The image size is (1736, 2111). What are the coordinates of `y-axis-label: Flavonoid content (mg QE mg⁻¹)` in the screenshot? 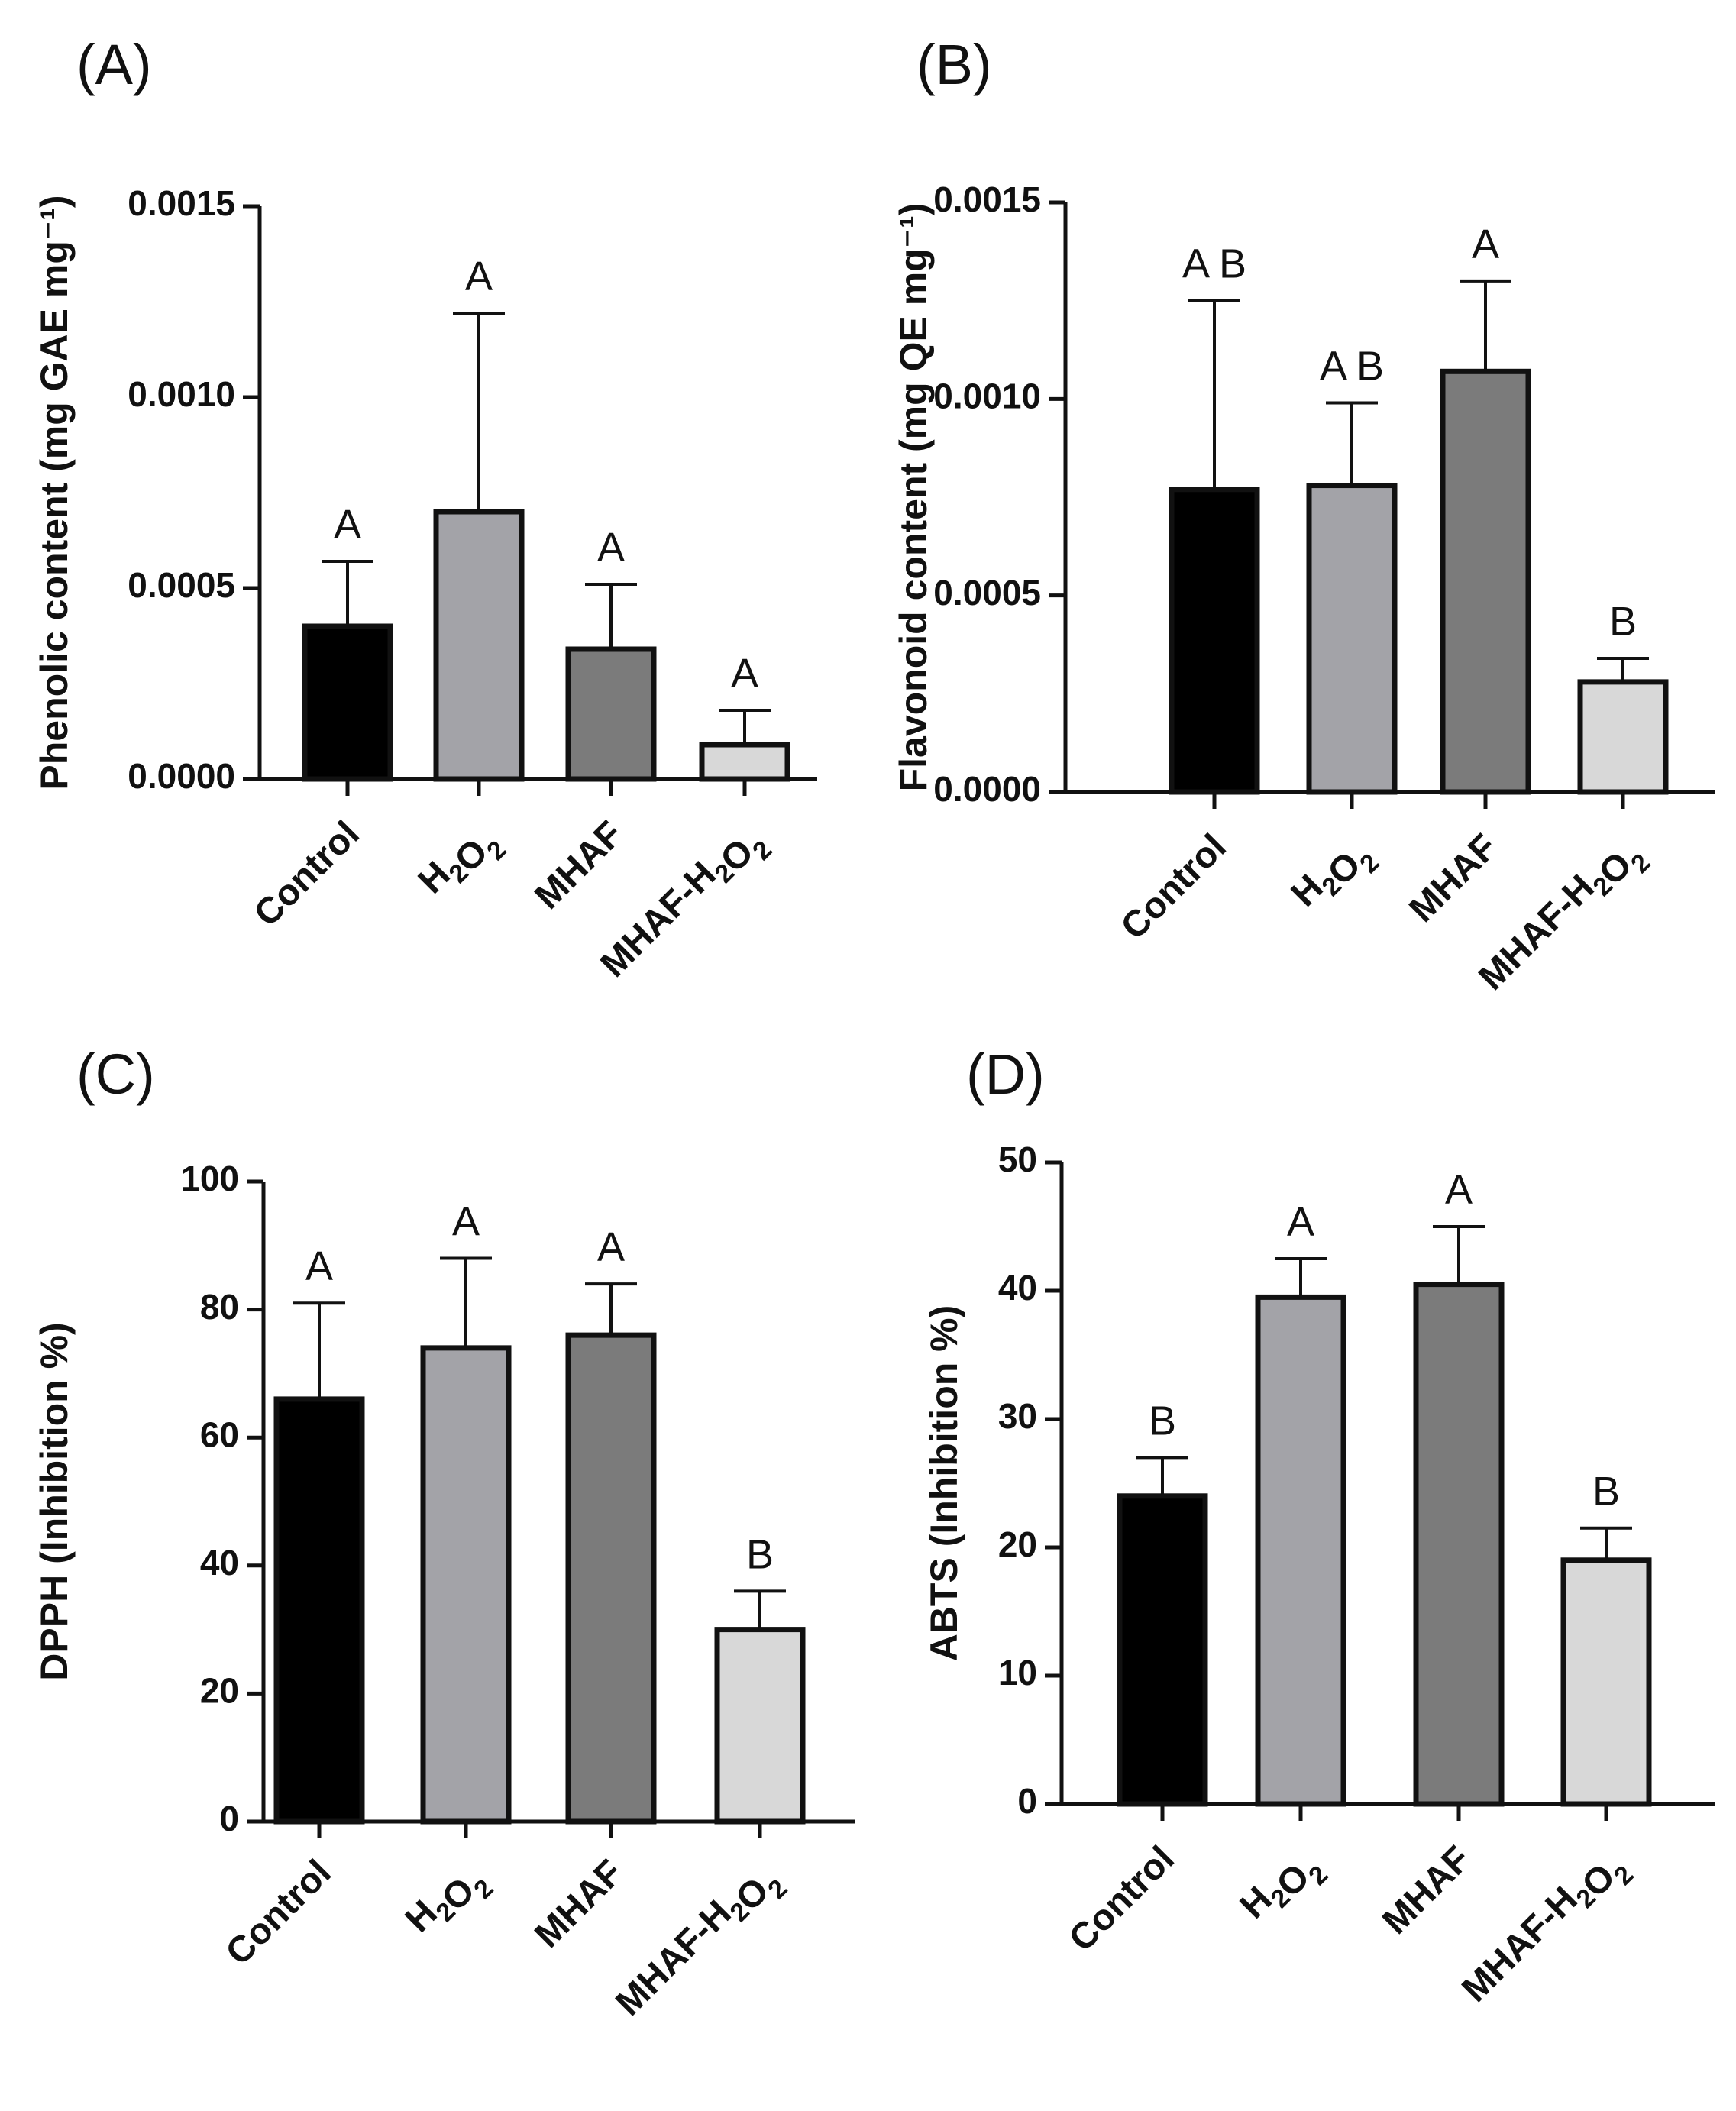 It's located at (914, 497).